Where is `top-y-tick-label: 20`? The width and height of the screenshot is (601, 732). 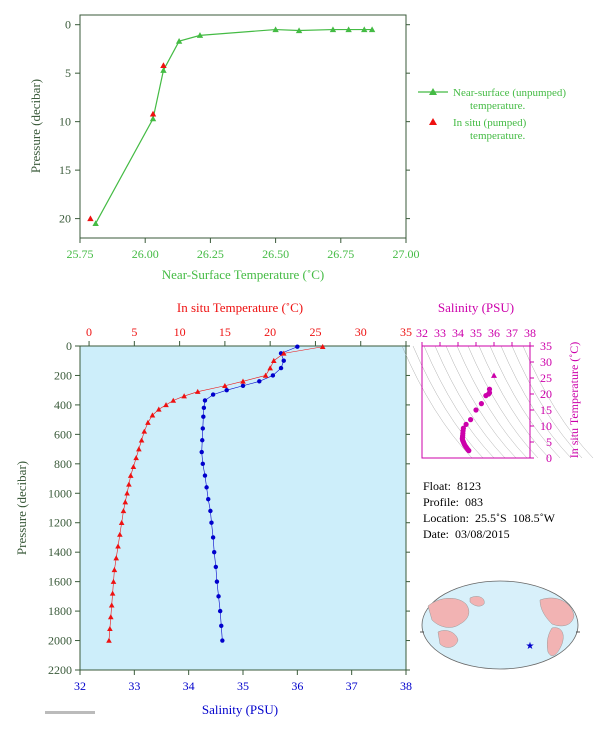 top-y-tick-label: 20 is located at coordinates (65, 219).